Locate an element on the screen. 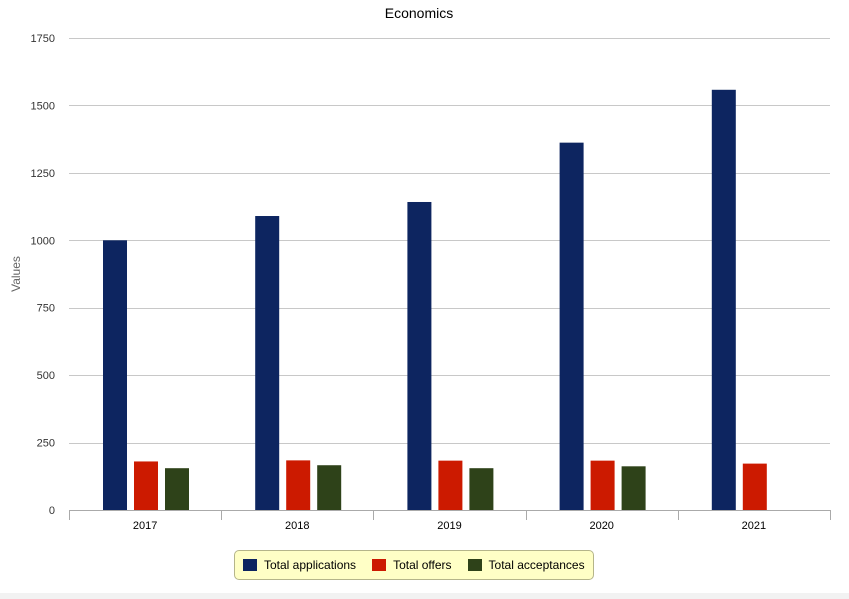 The height and width of the screenshot is (599, 849). legend-item: Total applications is located at coordinates (299, 565).